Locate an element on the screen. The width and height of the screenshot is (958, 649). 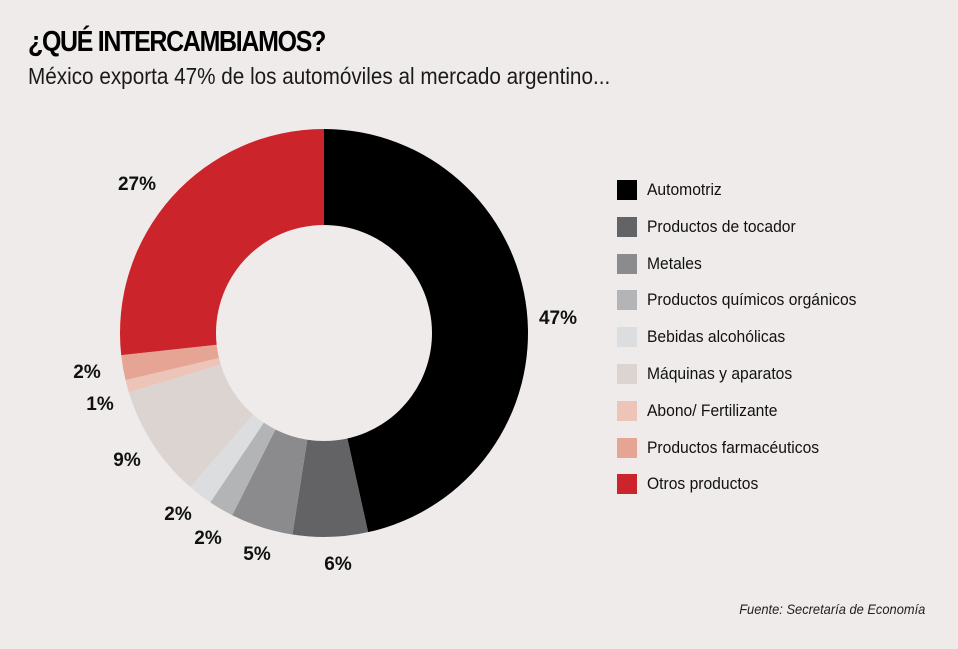
legend-item: Productos de tocador is located at coordinates (713, 227).